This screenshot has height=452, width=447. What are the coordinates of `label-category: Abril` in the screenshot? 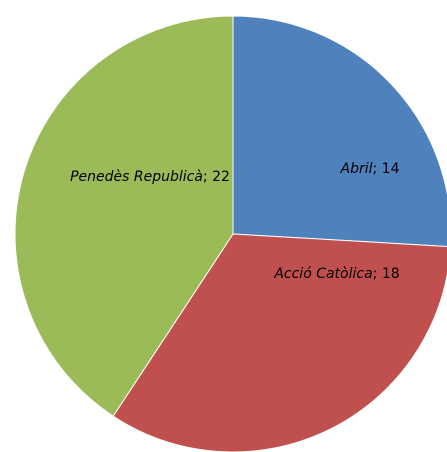 It's located at (356, 169).